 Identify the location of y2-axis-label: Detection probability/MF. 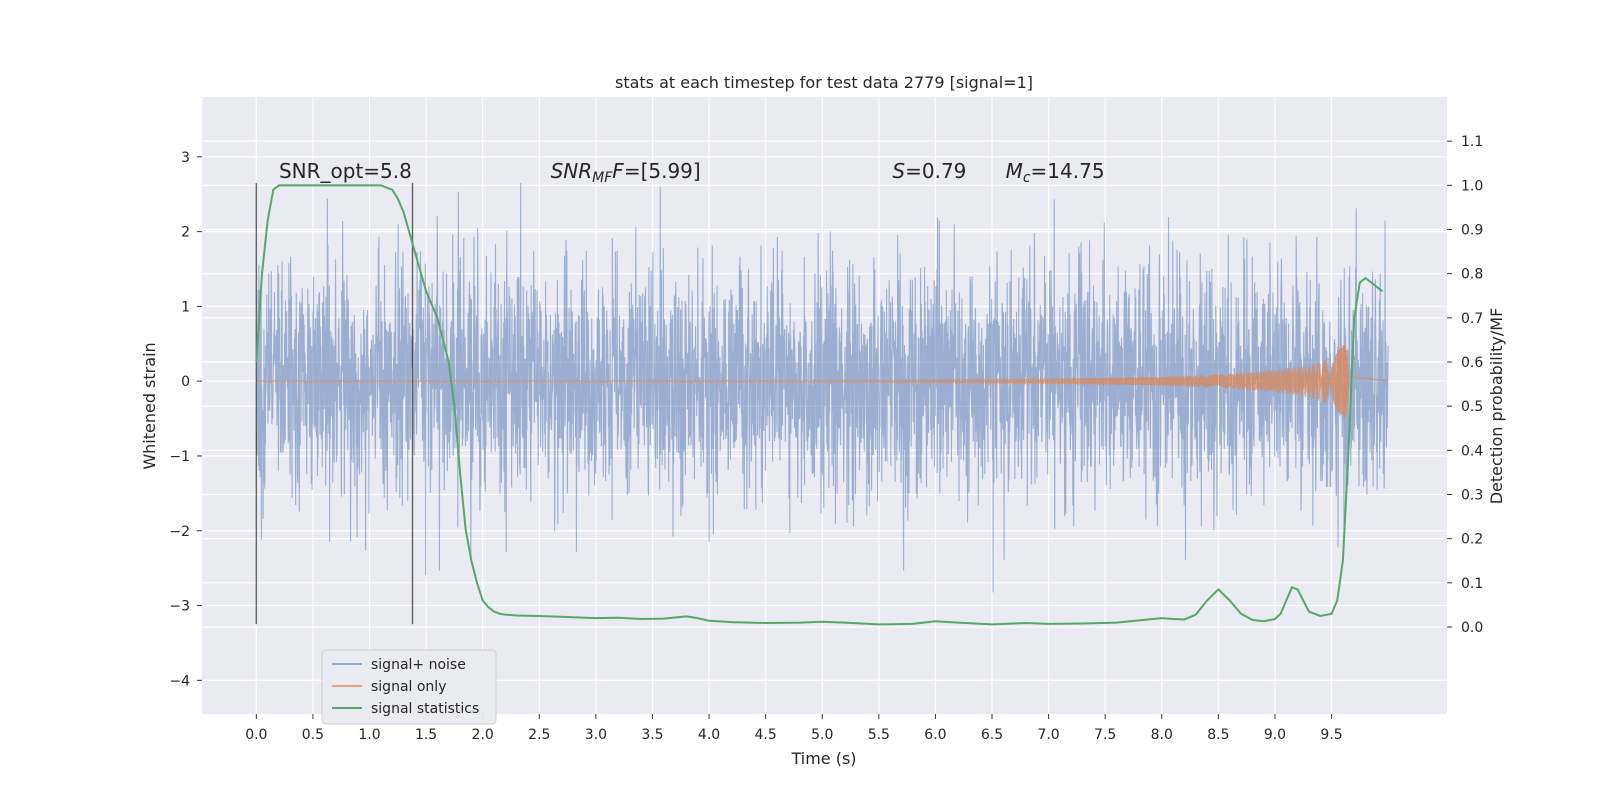
(1496, 406).